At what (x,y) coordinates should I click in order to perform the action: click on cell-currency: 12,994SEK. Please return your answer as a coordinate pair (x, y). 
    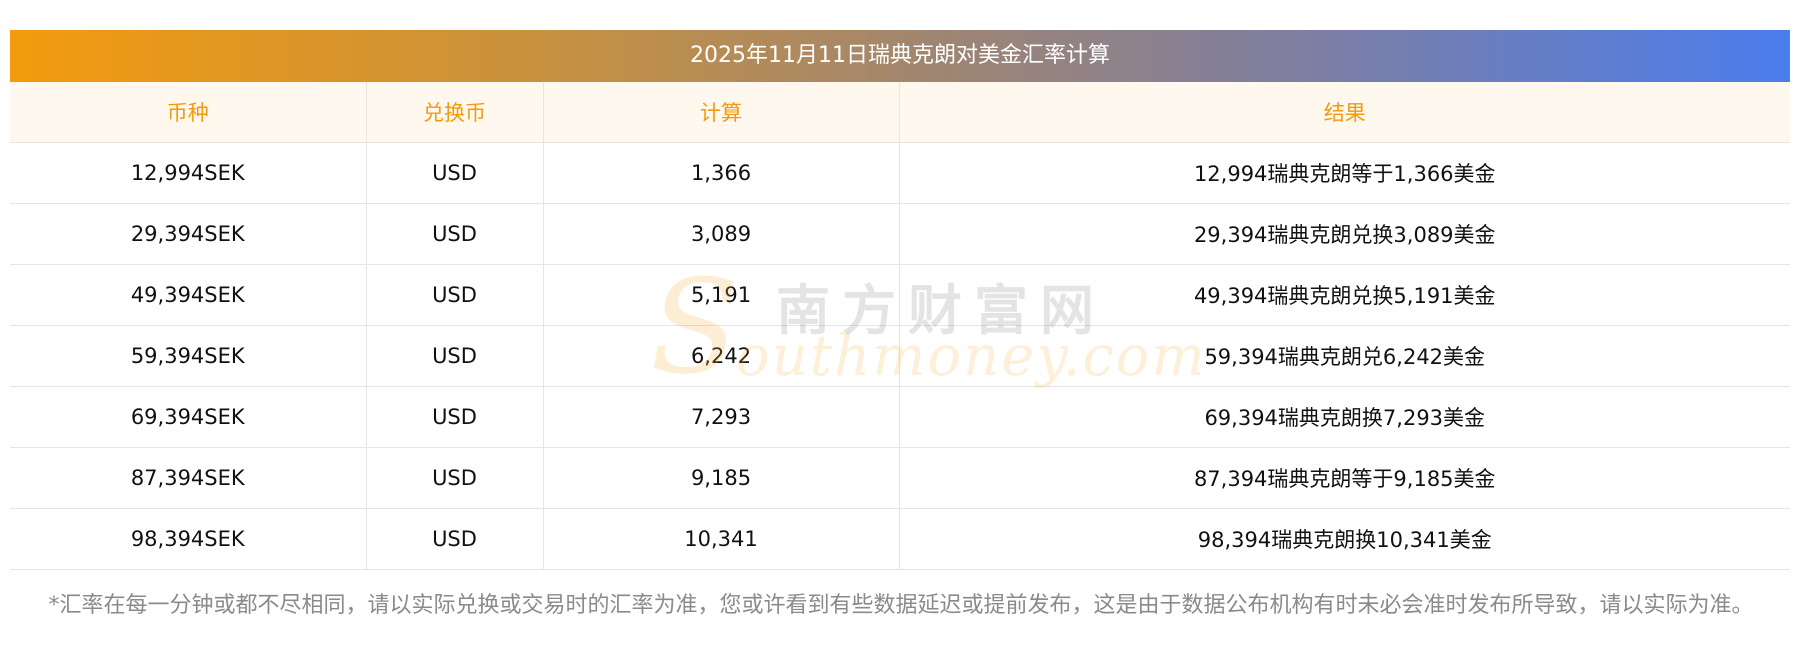
    Looking at the image, I should click on (188, 173).